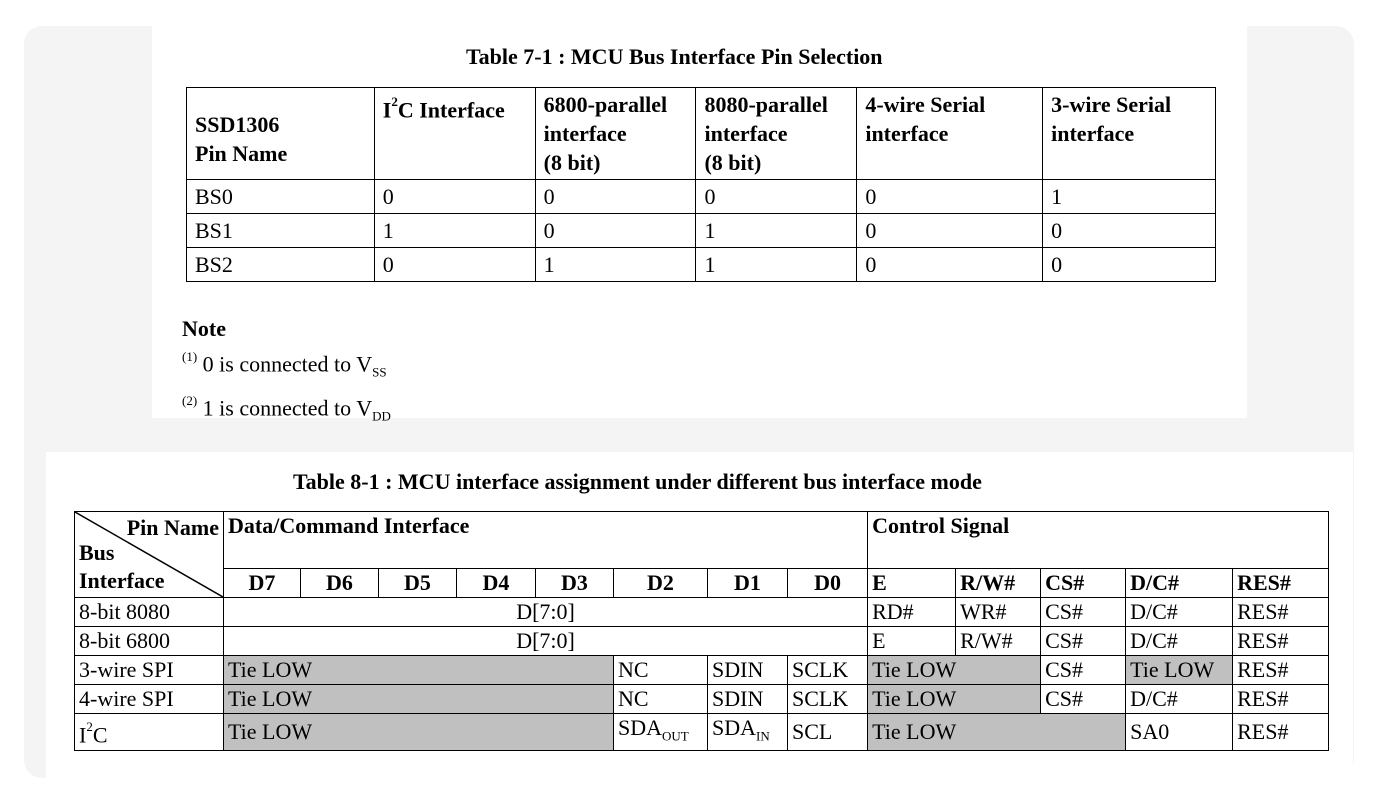 This screenshot has height=806, width=1379. What do you see at coordinates (451, 110) in the screenshot?
I see `i2c-base: C Interface` at bounding box center [451, 110].